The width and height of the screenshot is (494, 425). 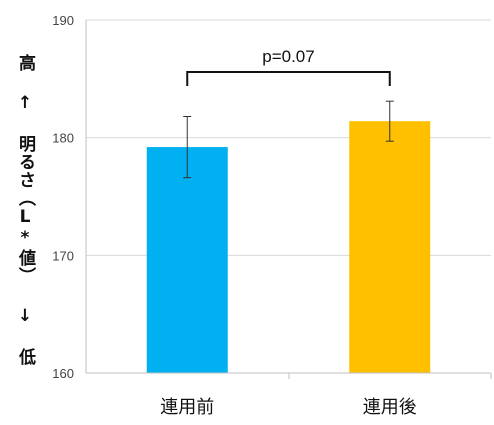 What do you see at coordinates (187, 407) in the screenshot?
I see `category-label: 連用前` at bounding box center [187, 407].